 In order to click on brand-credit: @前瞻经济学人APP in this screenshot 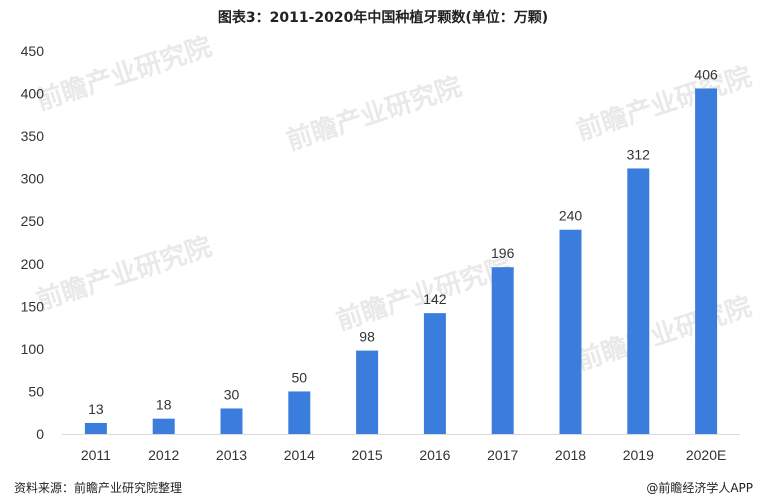, I will do `click(699, 487)`.